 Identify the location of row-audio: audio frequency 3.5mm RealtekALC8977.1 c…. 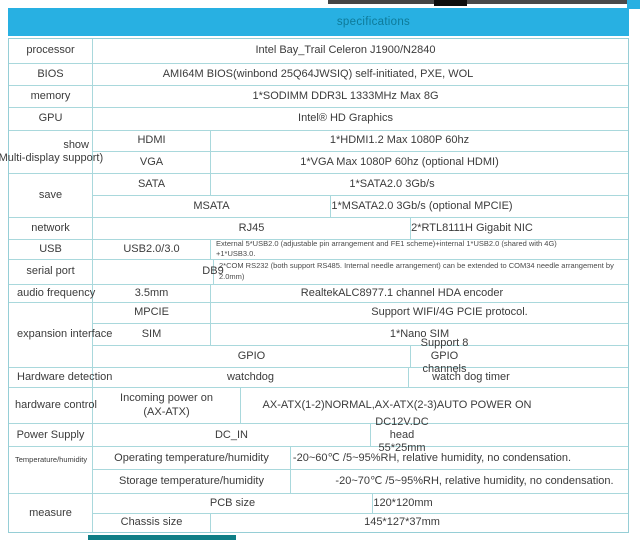
(318, 293).